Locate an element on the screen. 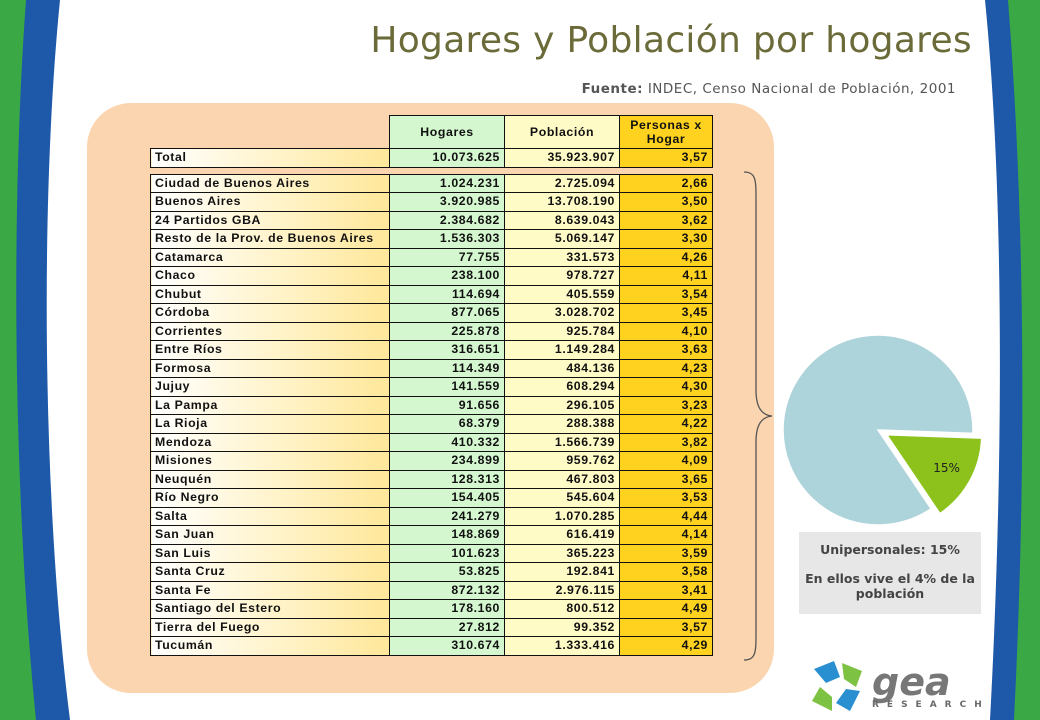  table-row: 24 Partidos GBA 2.384.682 8.639.043 3,62 is located at coordinates (431, 220).